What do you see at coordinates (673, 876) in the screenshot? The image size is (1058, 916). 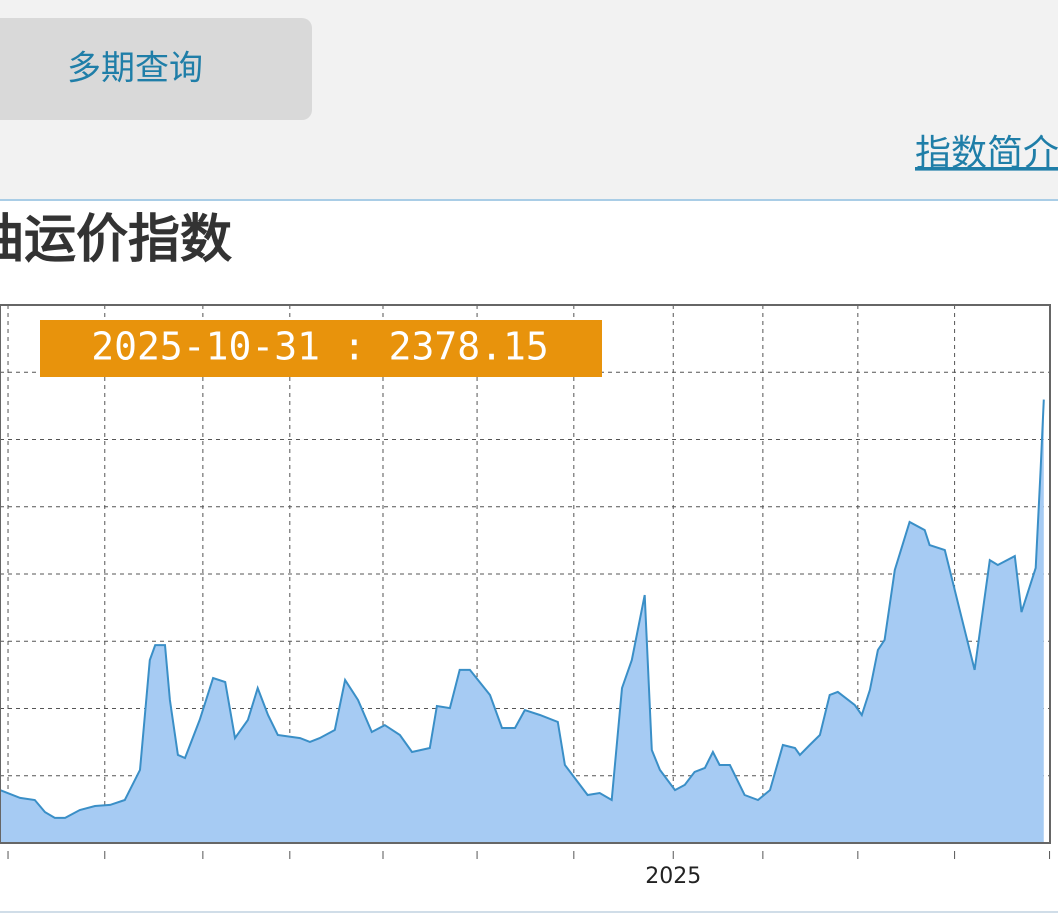 I see `x-tick-label: 2025` at bounding box center [673, 876].